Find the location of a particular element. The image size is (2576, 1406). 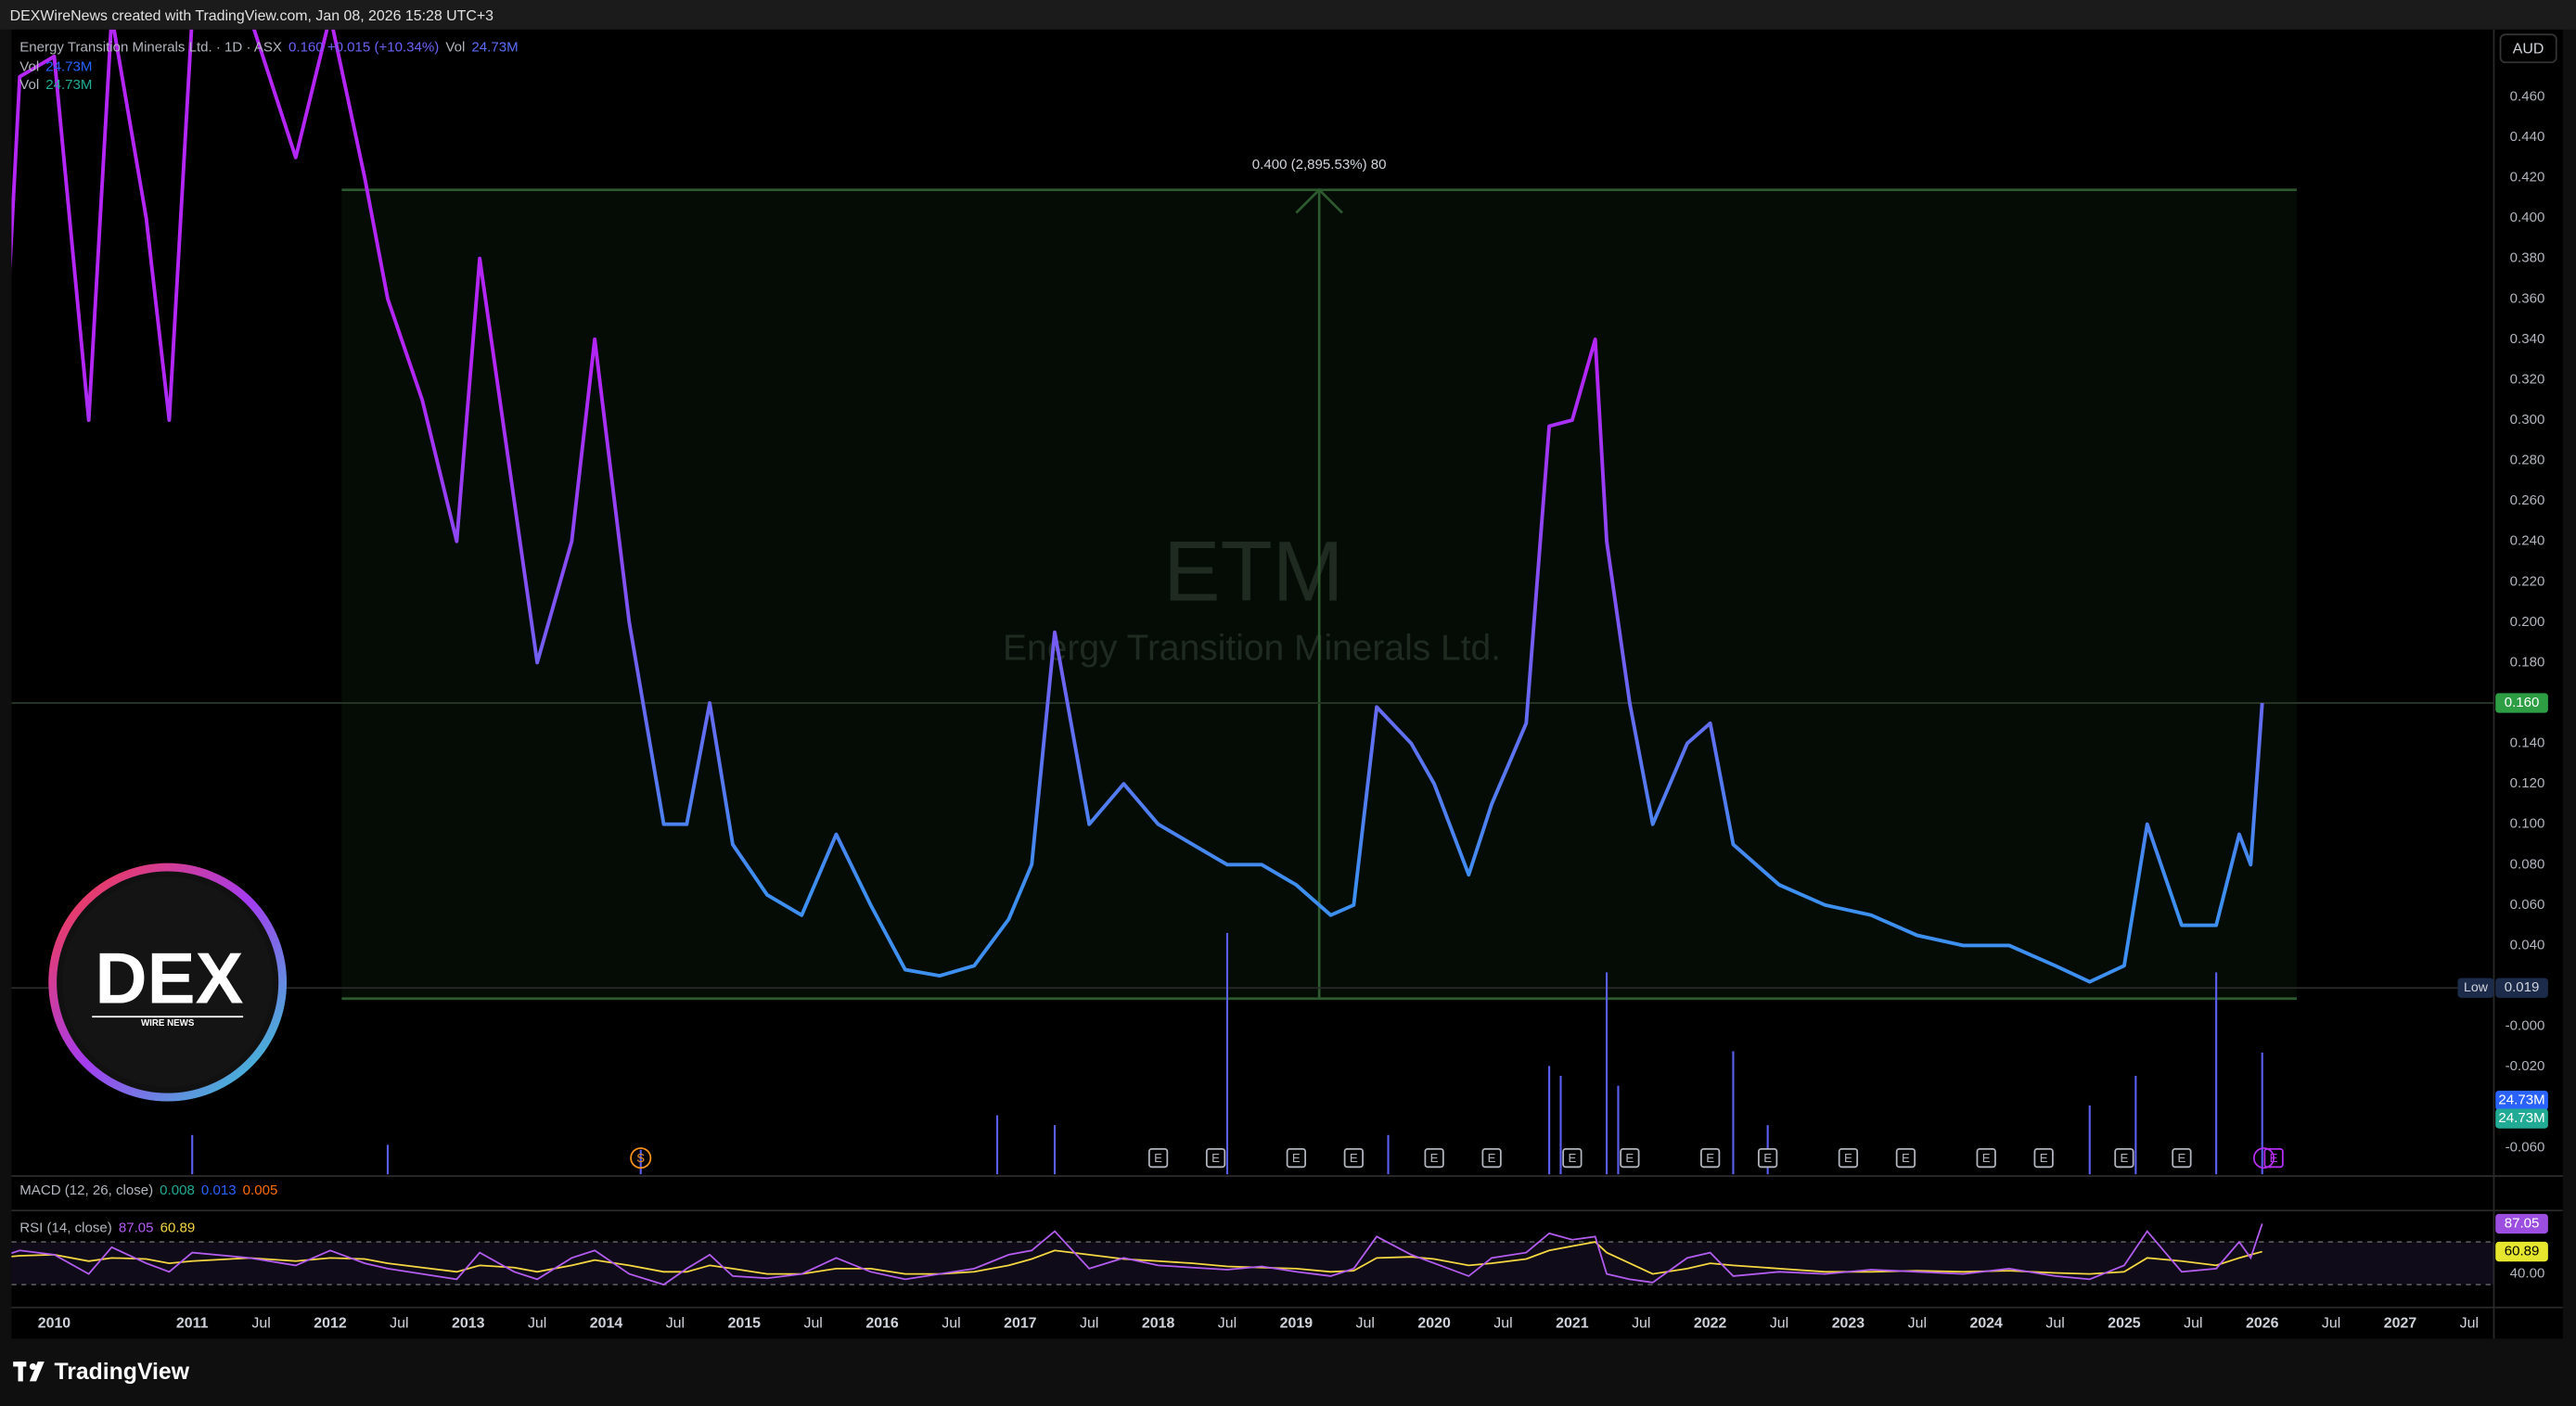

macd-value: 0.005 is located at coordinates (260, 1190).